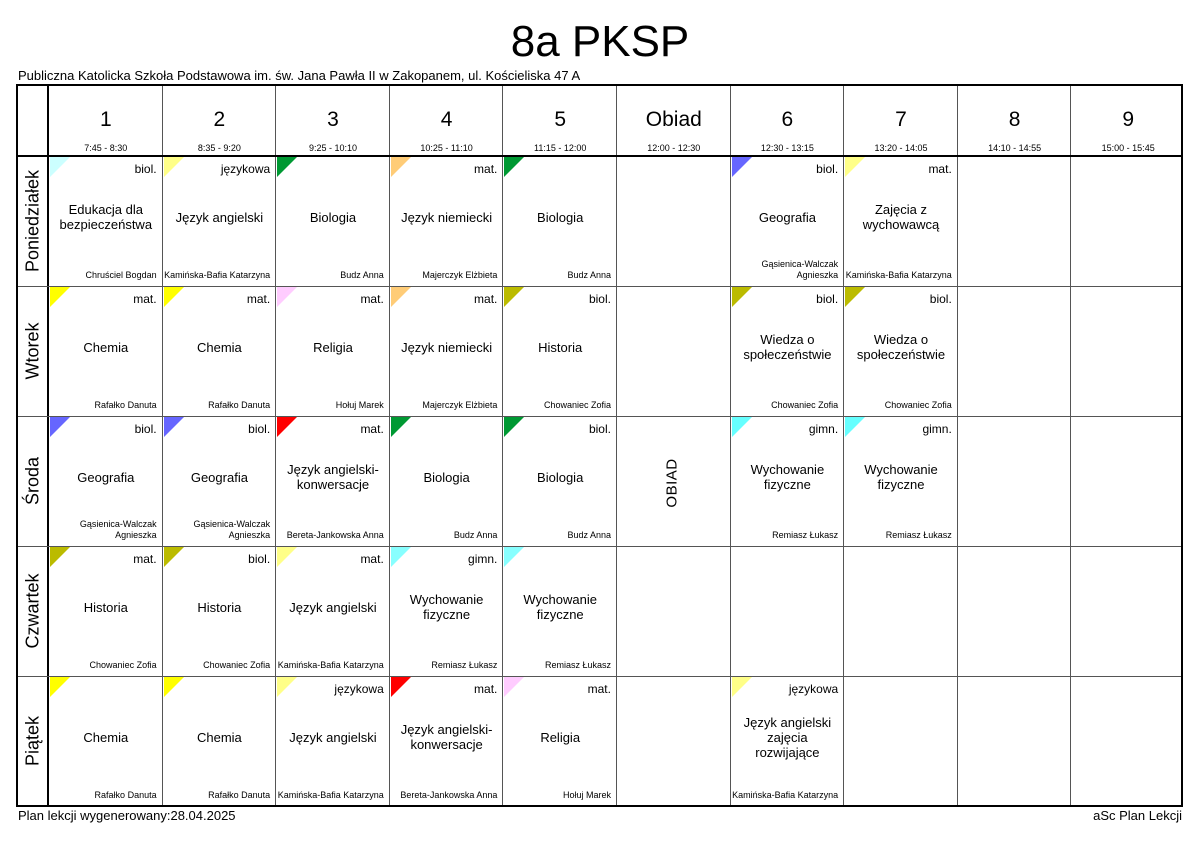  I want to click on day-name: Poniedziałek, so click(32, 221).